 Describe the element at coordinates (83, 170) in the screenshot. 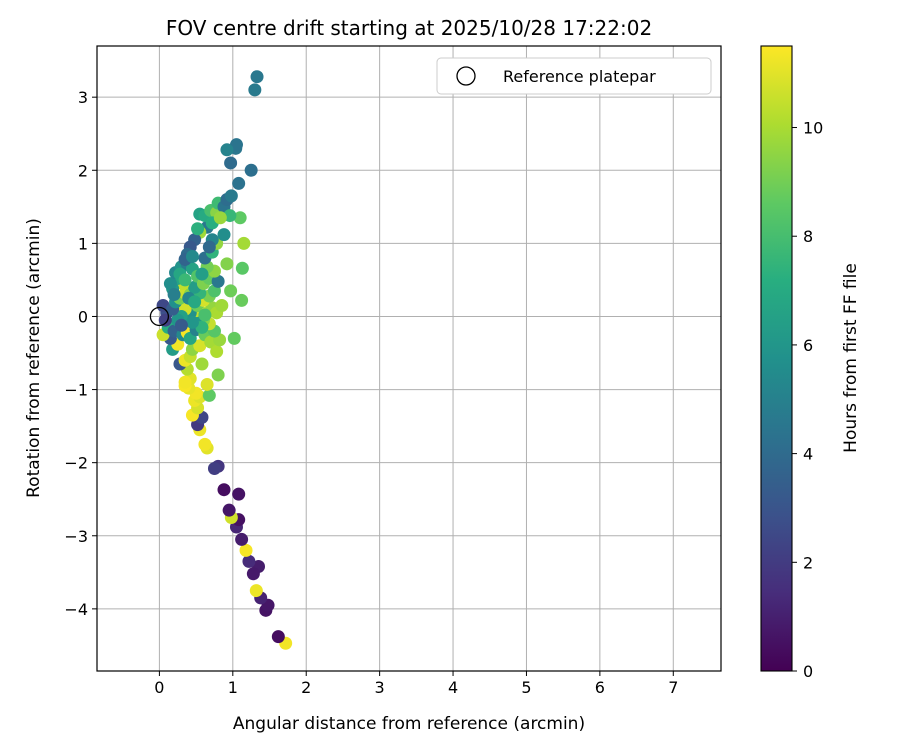

I see `y-tick-label: 2` at that location.